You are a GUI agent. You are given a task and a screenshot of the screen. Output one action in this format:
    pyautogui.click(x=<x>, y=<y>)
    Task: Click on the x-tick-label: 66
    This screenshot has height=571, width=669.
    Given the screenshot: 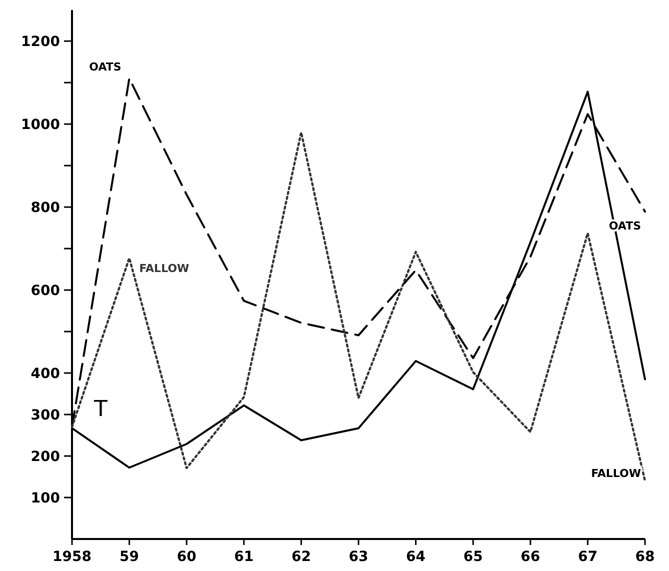 What is the action you would take?
    pyautogui.click(x=530, y=557)
    